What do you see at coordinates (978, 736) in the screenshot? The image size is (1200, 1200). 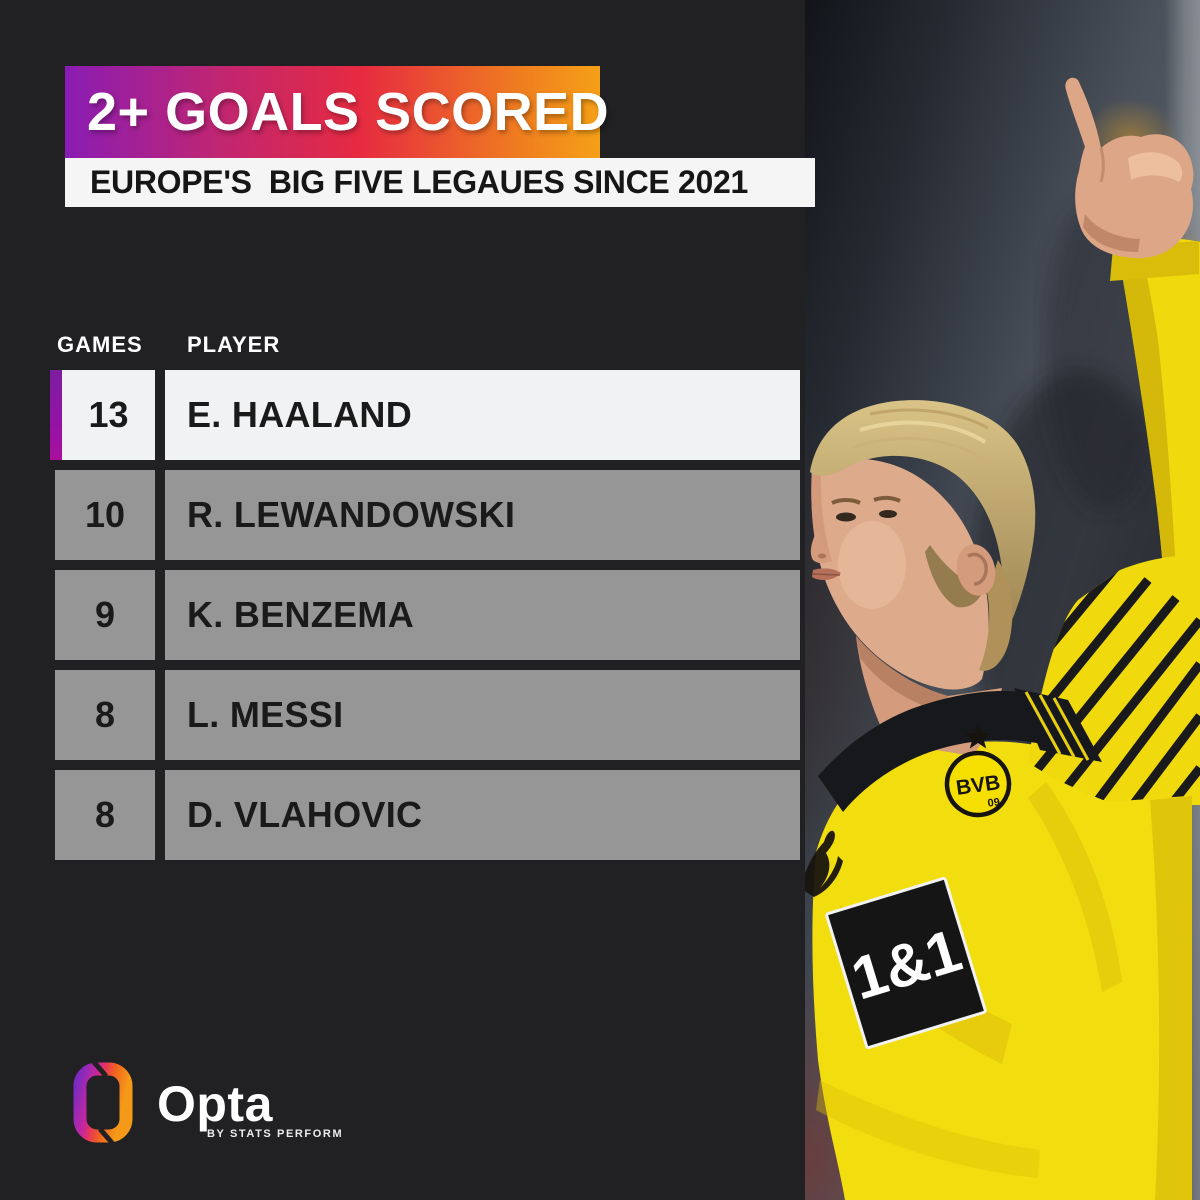 I see `champion-star-icon` at bounding box center [978, 736].